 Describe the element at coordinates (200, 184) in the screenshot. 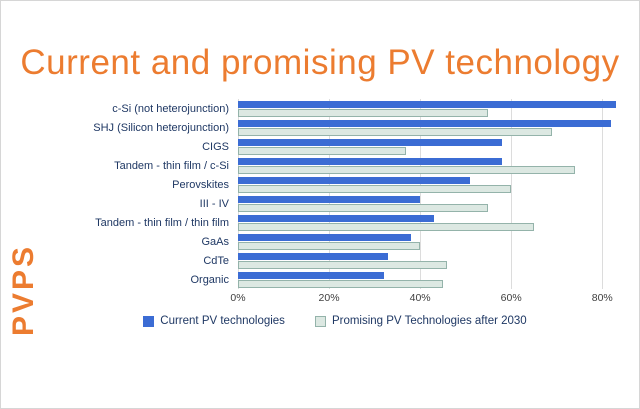

I see `category-label: Perovskites` at that location.